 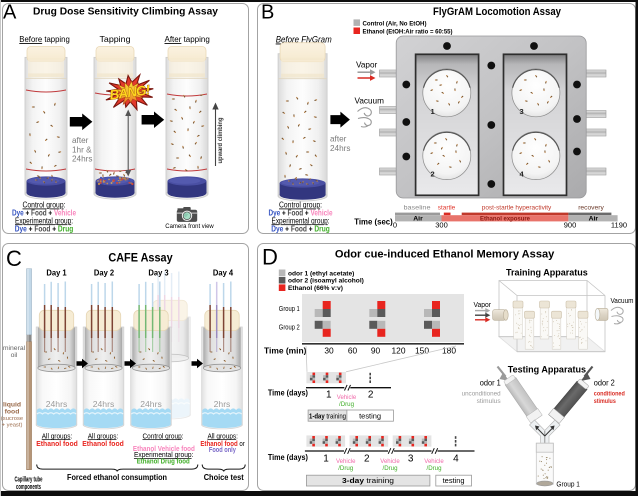 What do you see at coordinates (82, 149) in the screenshot?
I see `svg-text: 1hr &` at bounding box center [82, 149].